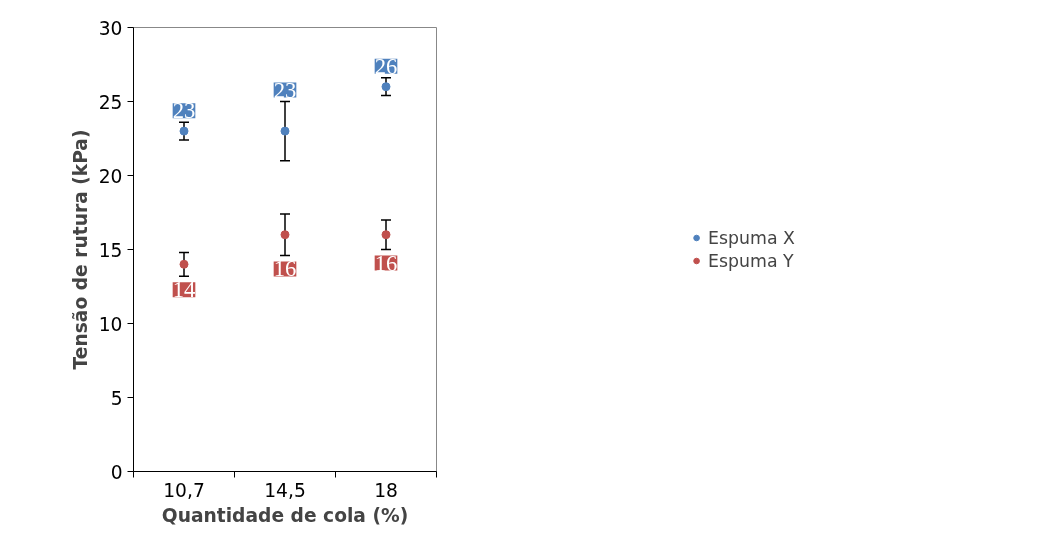 The height and width of the screenshot is (551, 1048). What do you see at coordinates (751, 260) in the screenshot?
I see `legend-label: Espuma Y` at bounding box center [751, 260].